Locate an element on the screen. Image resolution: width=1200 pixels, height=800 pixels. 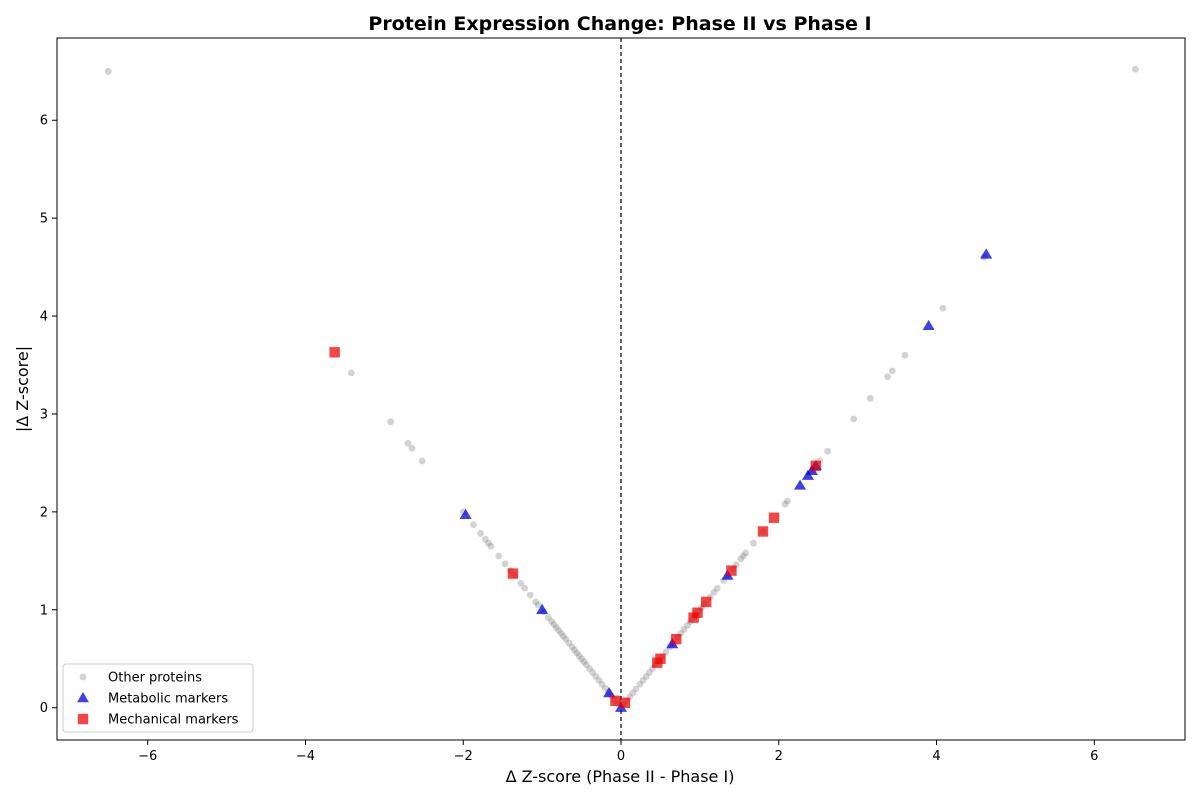
y-tick-label: 5 is located at coordinates (44, 219).